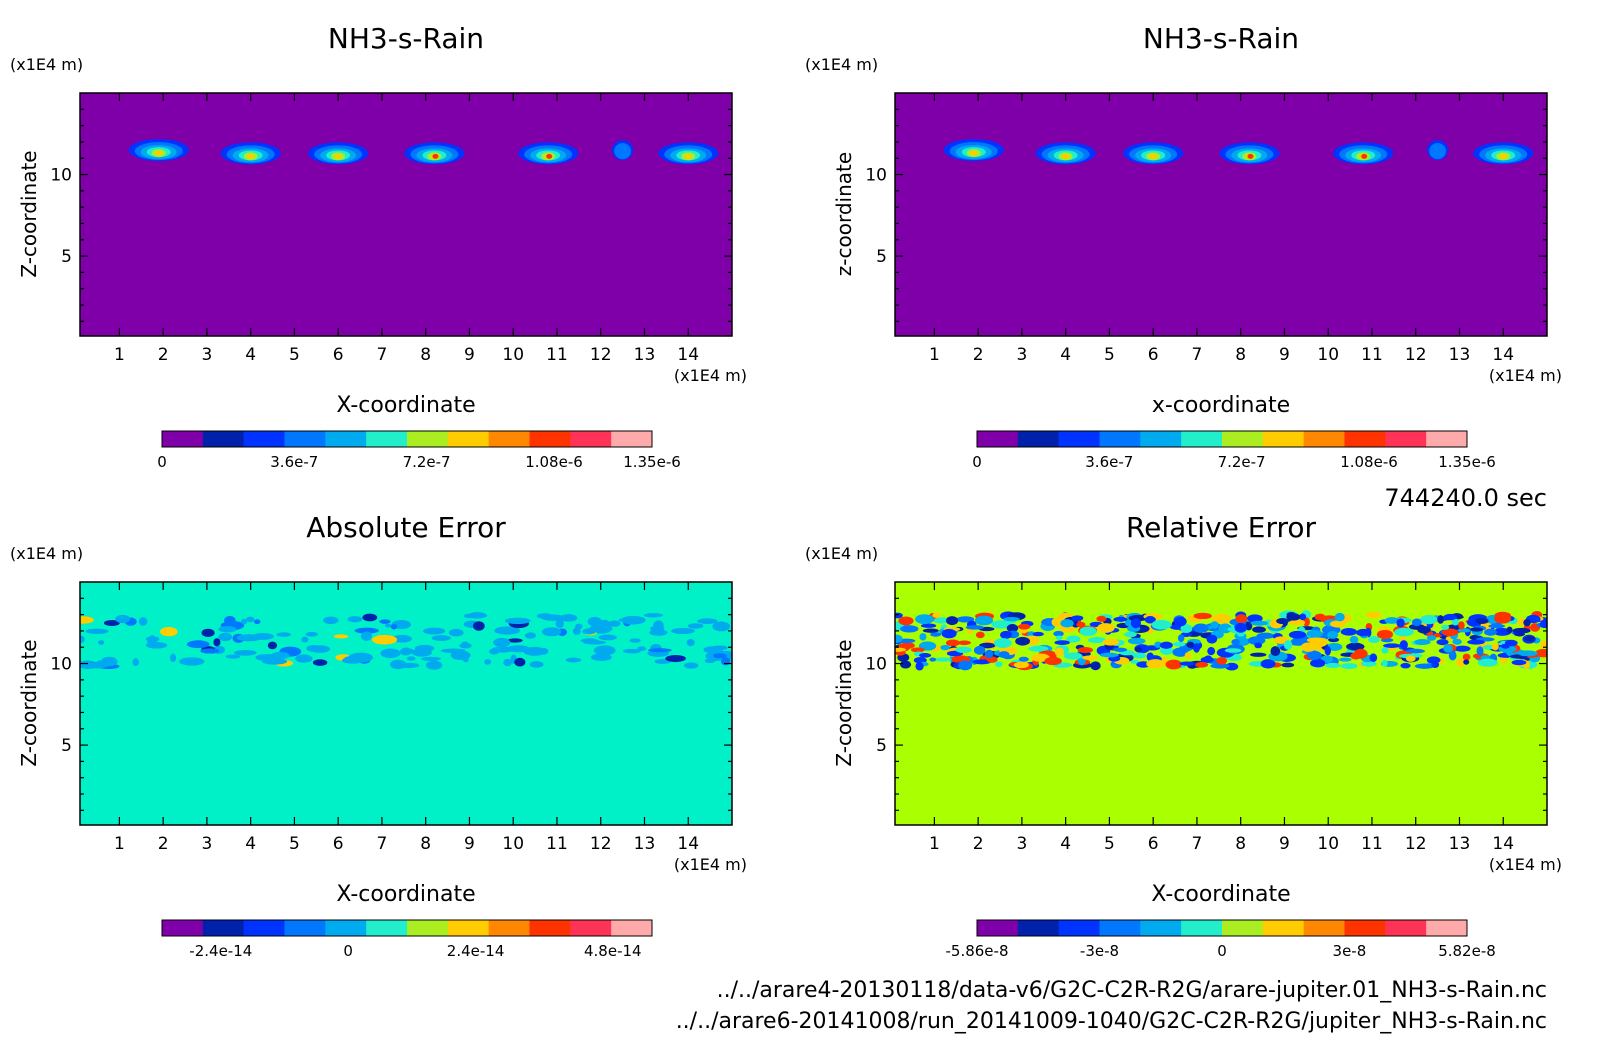 The image size is (1604, 1054). I want to click on colorbar-label: 3.6e-7, so click(294, 462).